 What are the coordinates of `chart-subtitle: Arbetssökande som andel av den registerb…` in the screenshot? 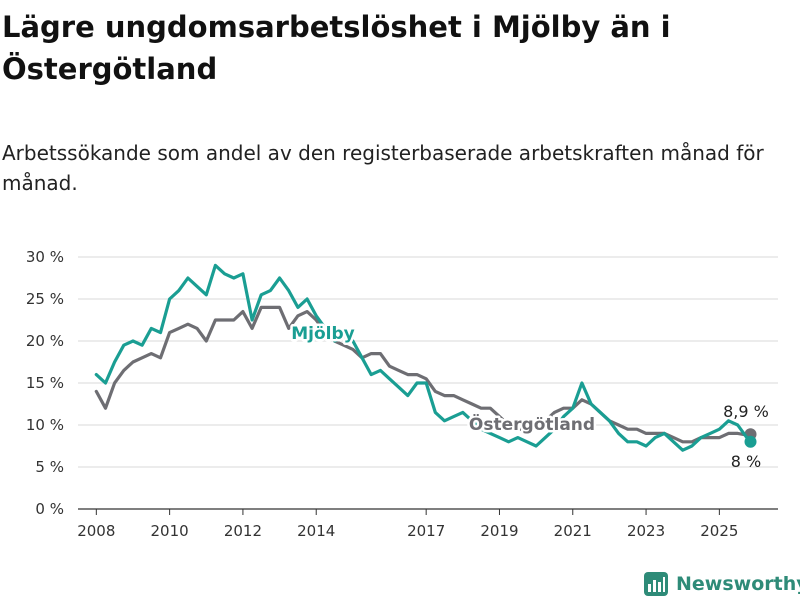 It's located at (383, 168).